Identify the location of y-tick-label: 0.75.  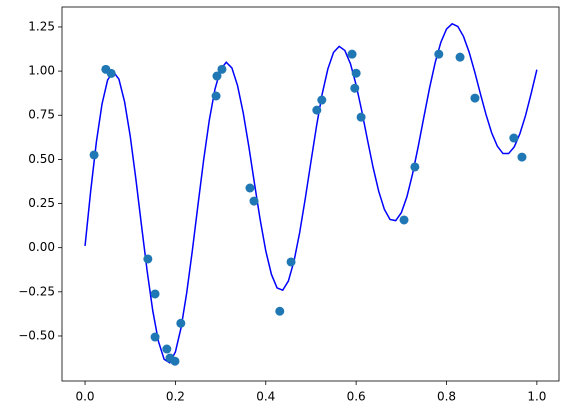
(41, 115).